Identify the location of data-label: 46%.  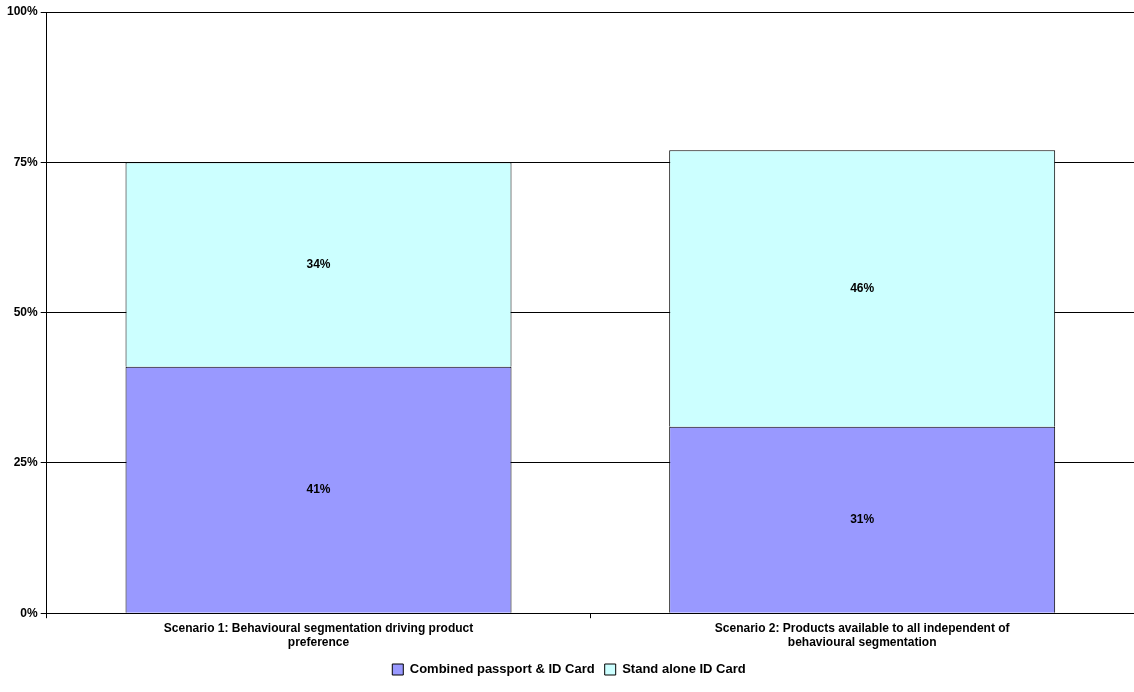
(862, 287).